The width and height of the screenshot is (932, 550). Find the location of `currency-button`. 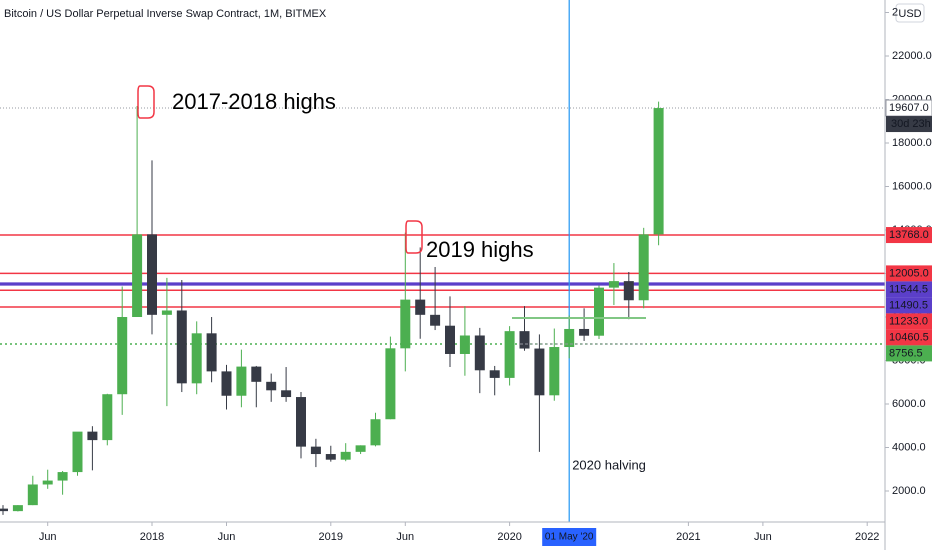

currency-button is located at coordinates (910, 13).